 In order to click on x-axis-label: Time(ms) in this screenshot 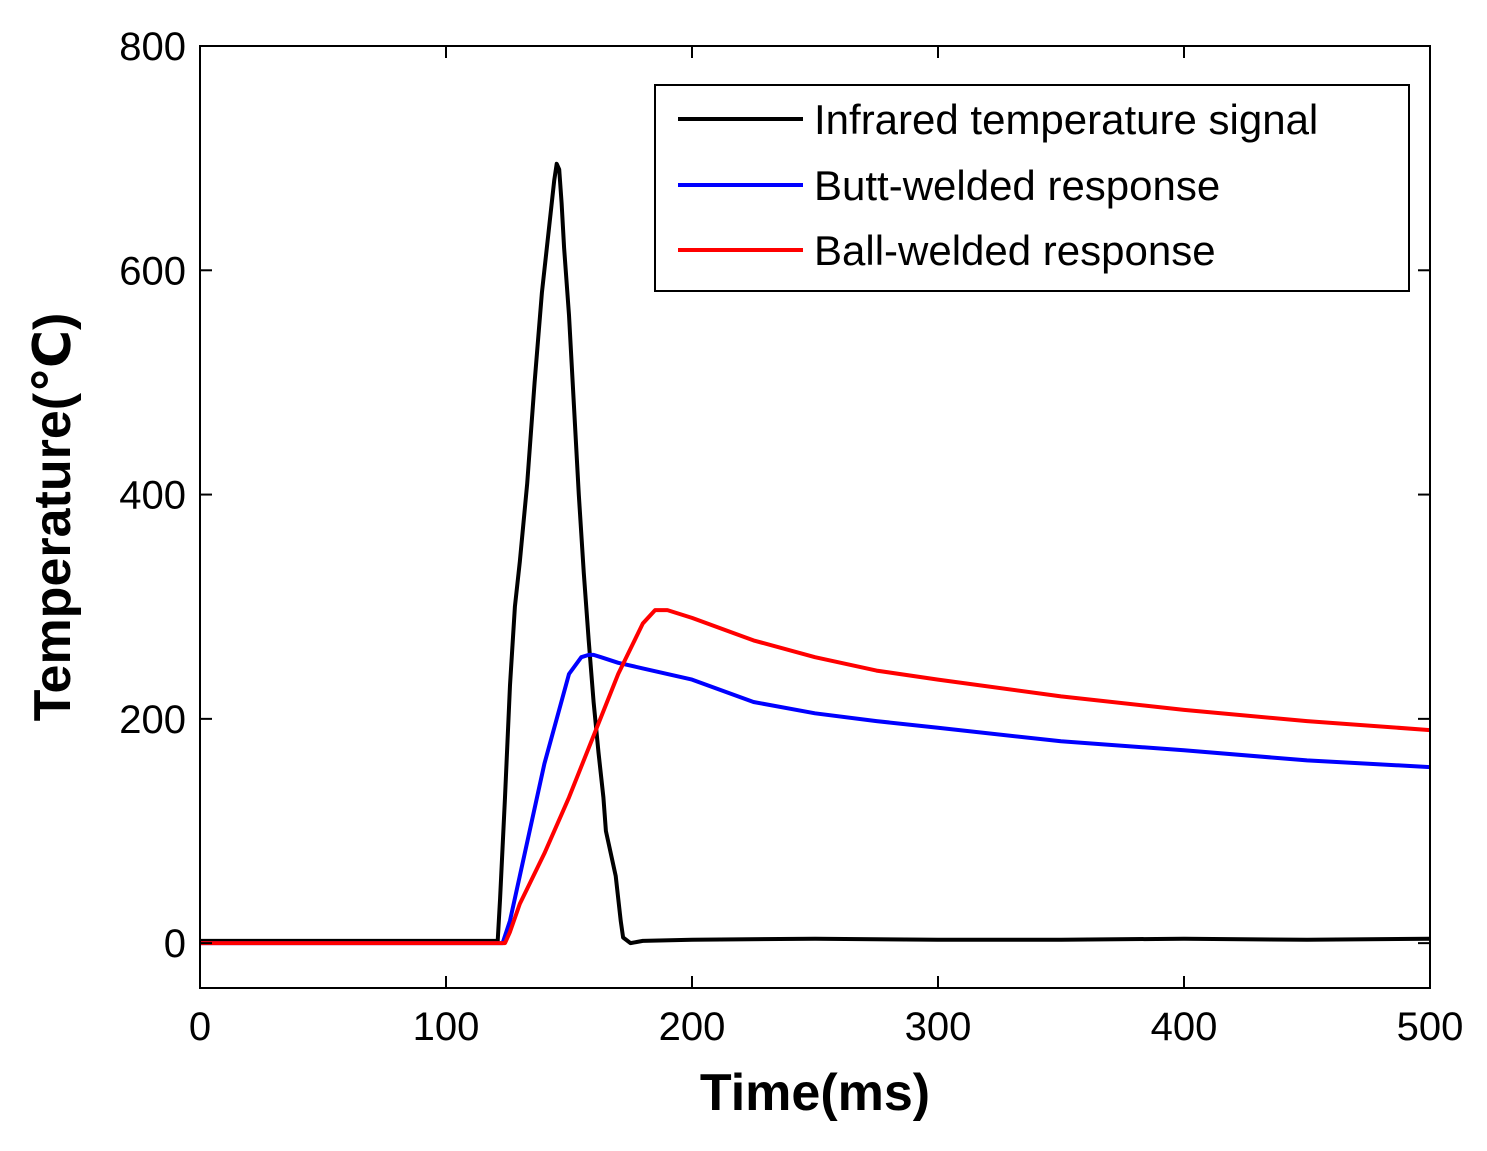, I will do `click(815, 1093)`.